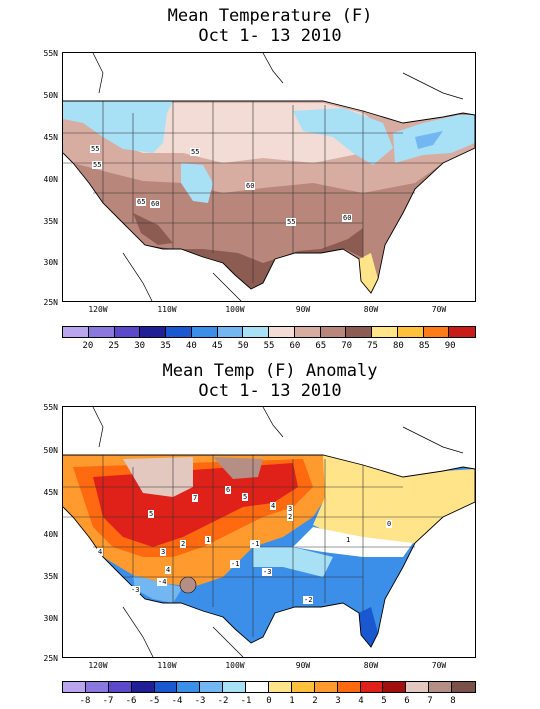 This screenshot has height=709, width=540. What do you see at coordinates (228, 490) in the screenshot?
I see `anomaly-contour-label: 6` at bounding box center [228, 490].